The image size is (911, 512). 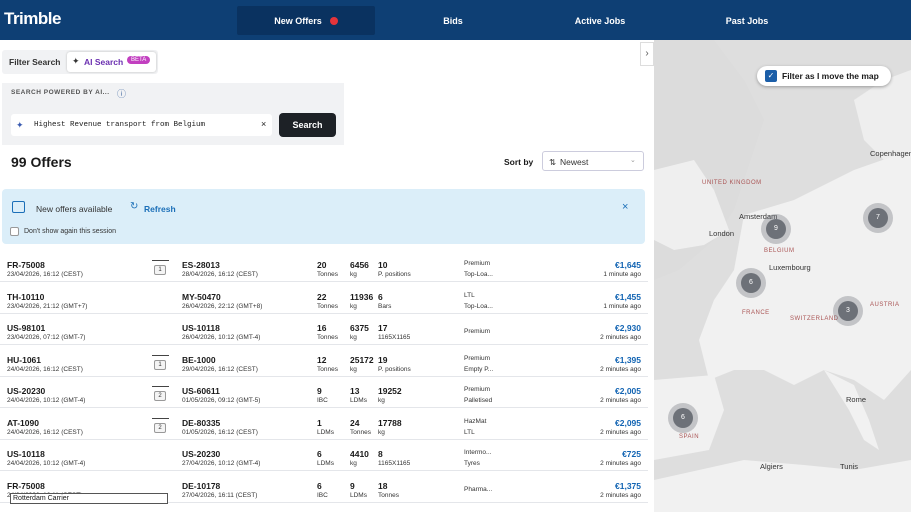 I want to click on sort-select, so click(x=593, y=161).